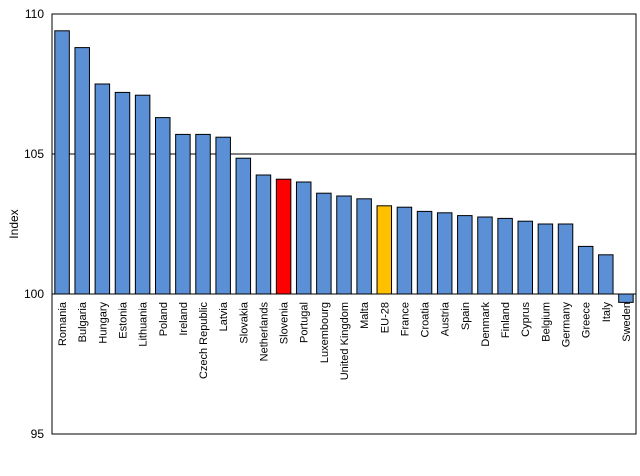 This screenshot has height=476, width=640. I want to click on bar-spain, so click(465, 255).